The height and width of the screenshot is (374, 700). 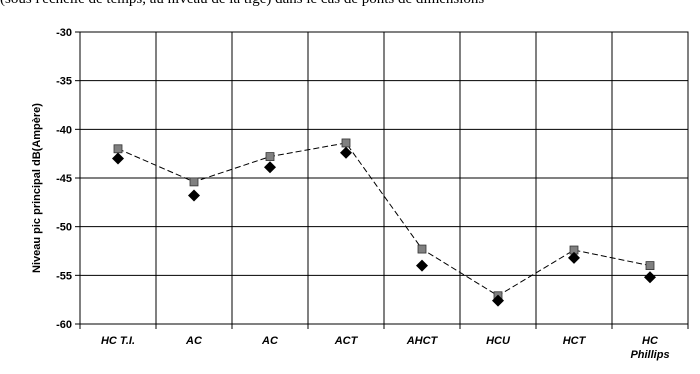 What do you see at coordinates (346, 341) in the screenshot?
I see `x-category-label: ACT` at bounding box center [346, 341].